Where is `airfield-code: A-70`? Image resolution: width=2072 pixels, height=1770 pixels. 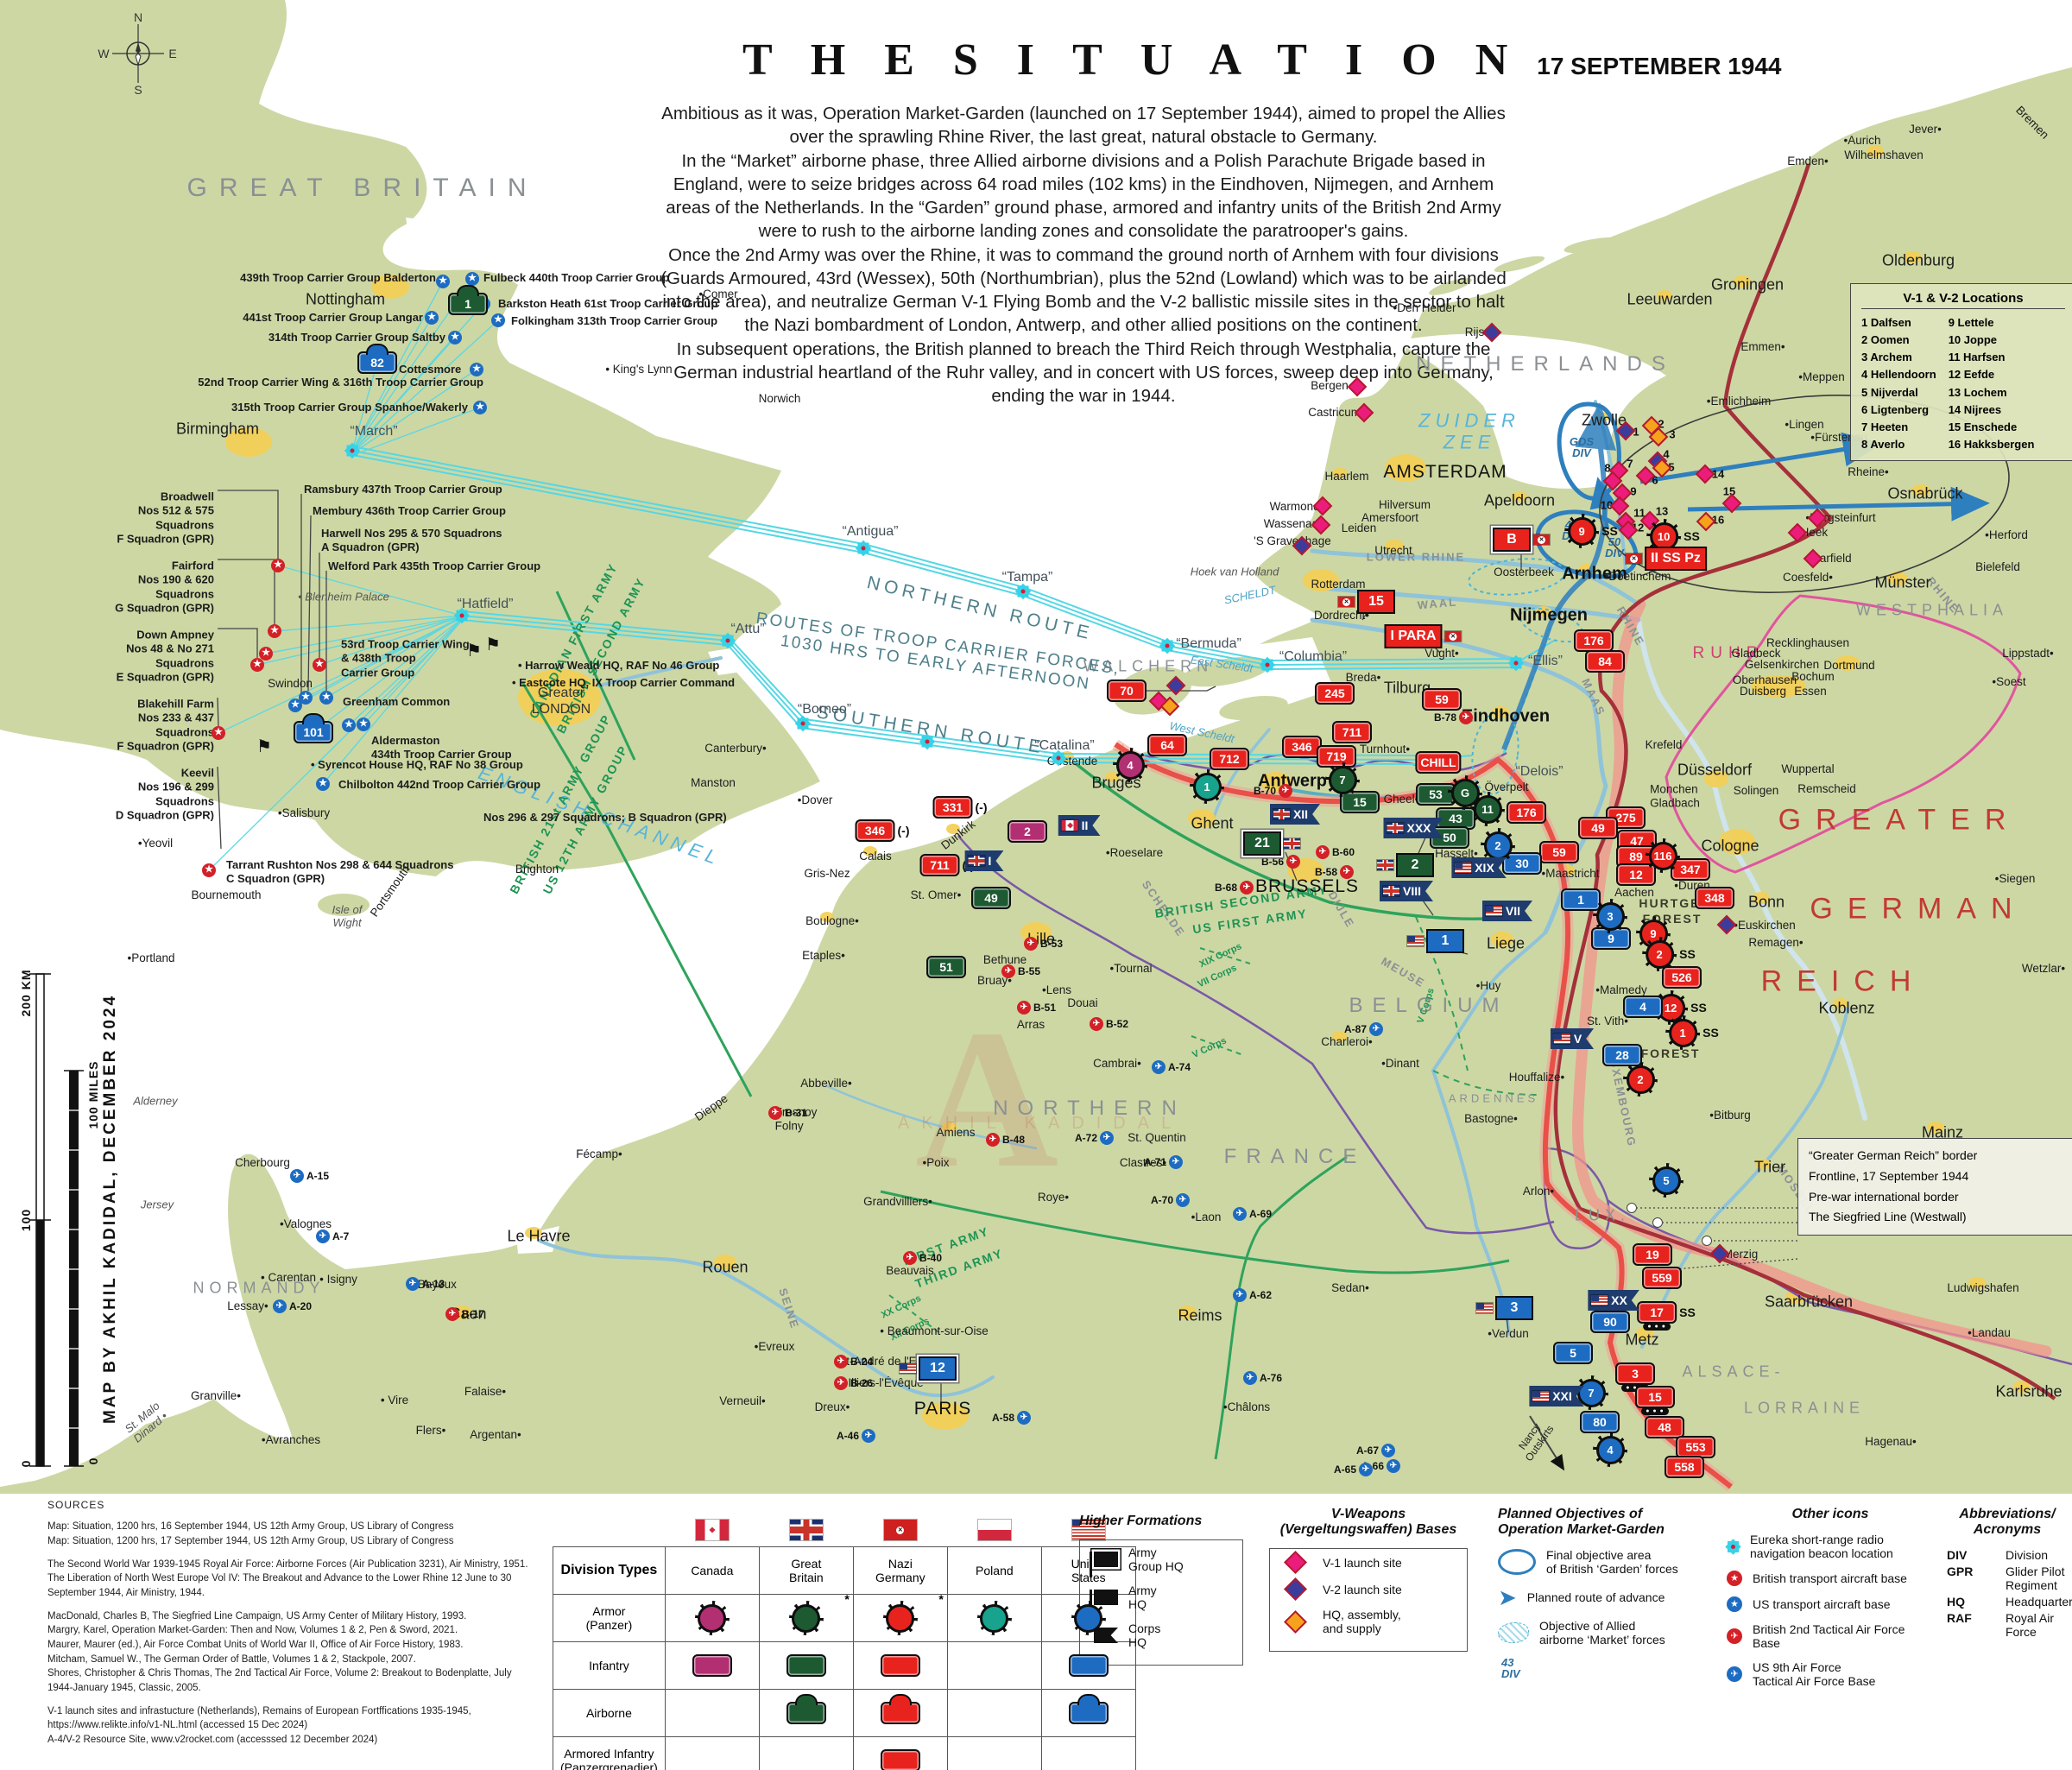
airfield-code: A-70 is located at coordinates (1161, 1200).